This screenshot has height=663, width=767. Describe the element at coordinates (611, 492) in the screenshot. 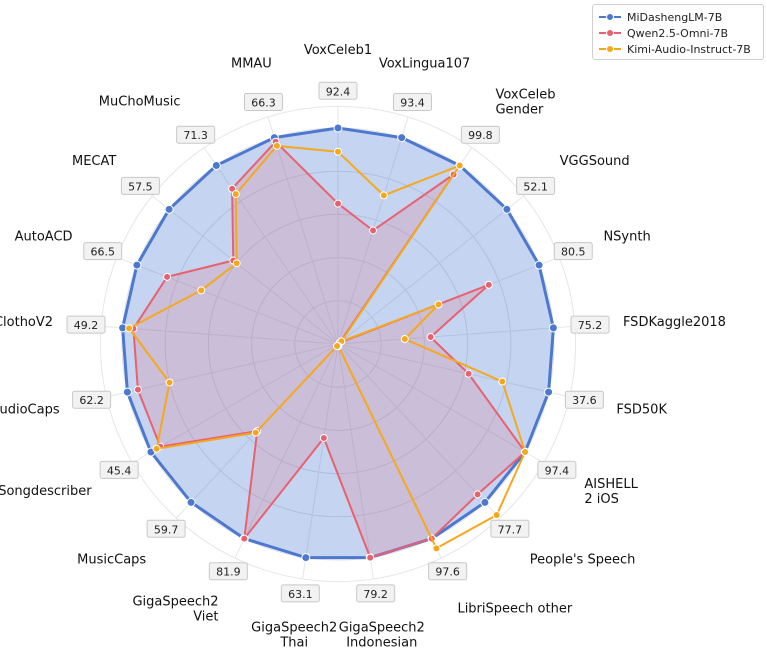

I see `axis-label: AISHELL 2 iOS` at that location.